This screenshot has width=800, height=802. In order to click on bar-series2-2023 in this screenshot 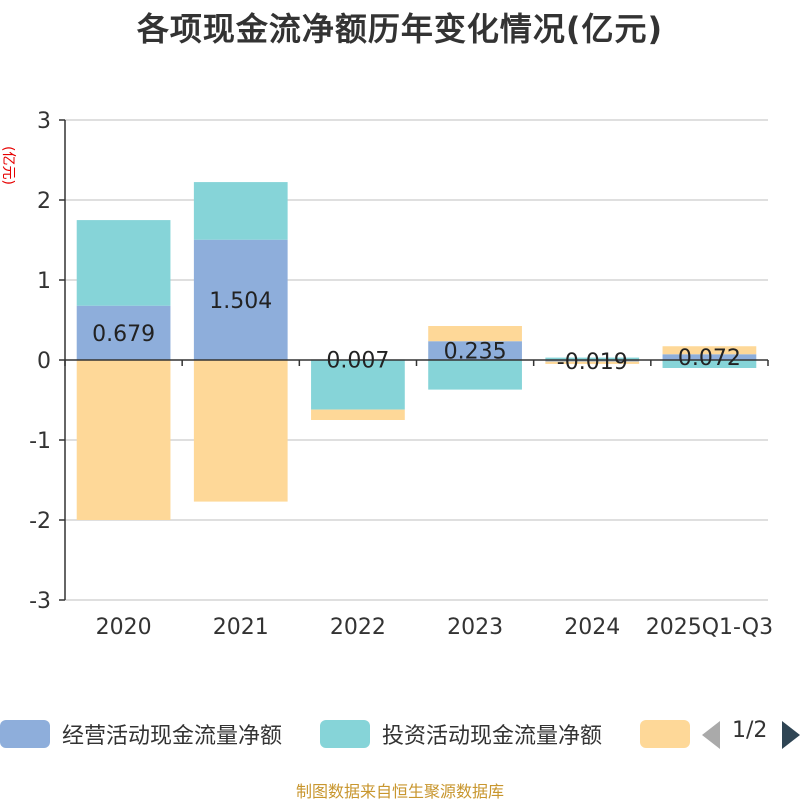, I will do `click(475, 334)`.